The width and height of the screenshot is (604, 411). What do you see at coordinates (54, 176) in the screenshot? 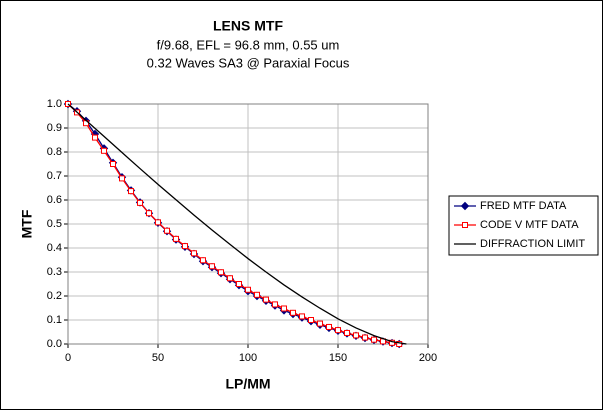
I see `y-tick-label: 0.7` at bounding box center [54, 176].